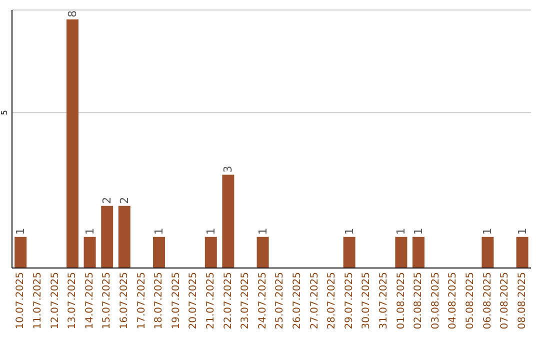 The height and width of the screenshot is (340, 540). What do you see at coordinates (246, 301) in the screenshot?
I see `x-tick-label: 23.07.2025` at bounding box center [246, 301].